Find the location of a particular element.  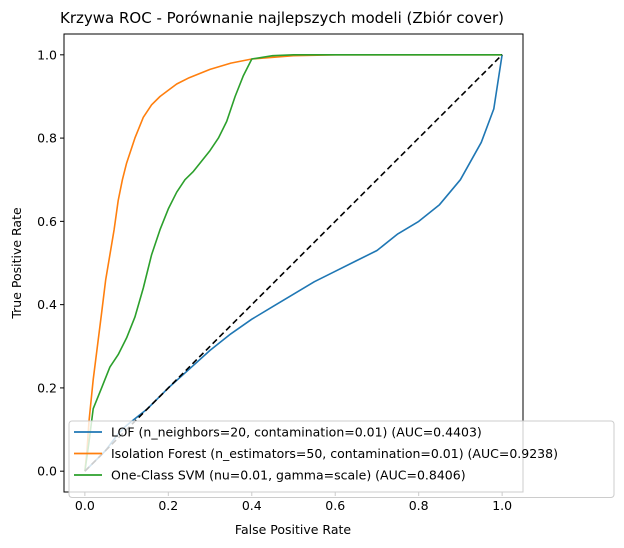

y-tick-label: 0.4 is located at coordinates (47, 304).